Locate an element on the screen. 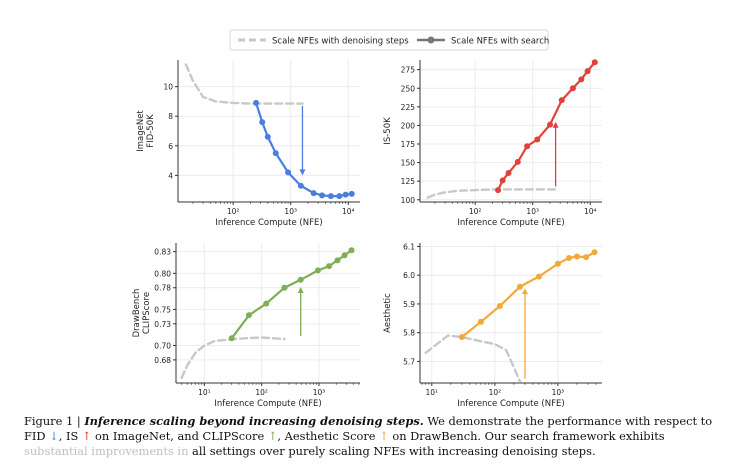 This screenshot has height=475, width=737. aesthetic-up-arrow-icon: ↑ is located at coordinates (384, 436).